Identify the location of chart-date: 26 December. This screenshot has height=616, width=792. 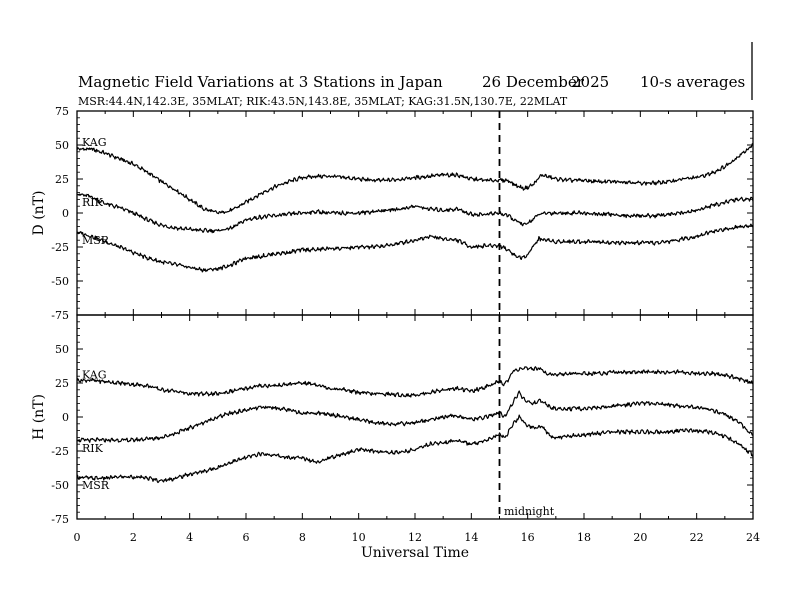
(533, 82).